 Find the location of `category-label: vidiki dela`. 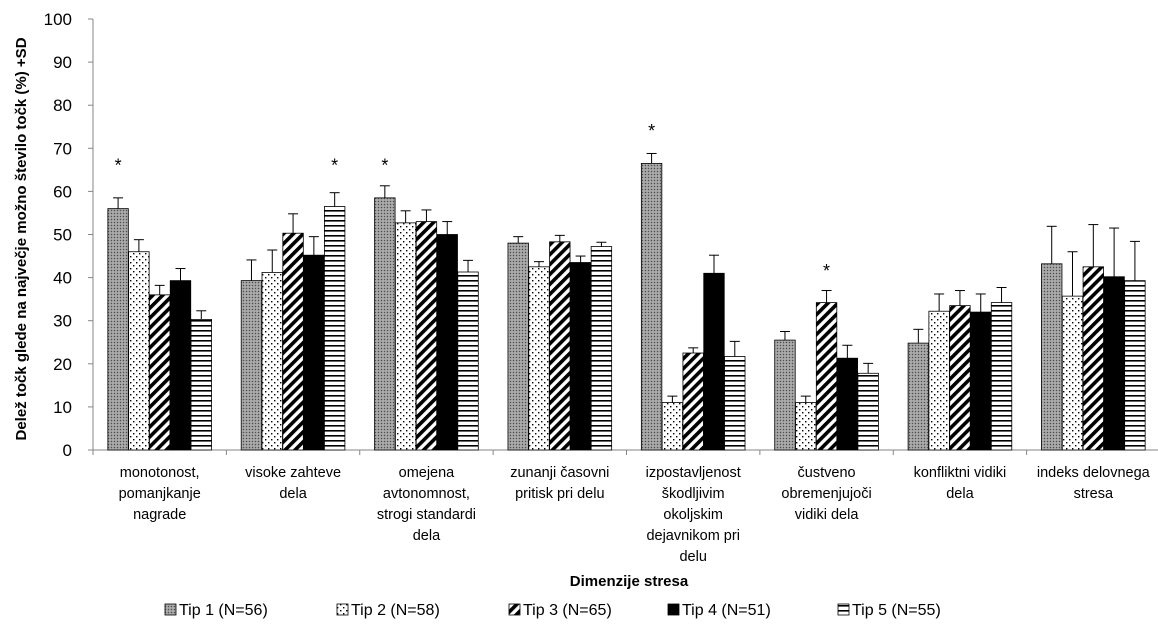

category-label: vidiki dela is located at coordinates (827, 515).